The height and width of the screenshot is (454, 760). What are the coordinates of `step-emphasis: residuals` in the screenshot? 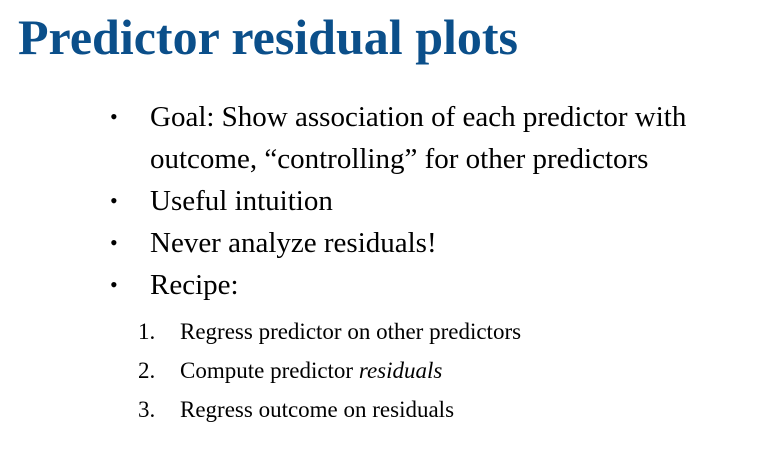 It's located at (400, 370).